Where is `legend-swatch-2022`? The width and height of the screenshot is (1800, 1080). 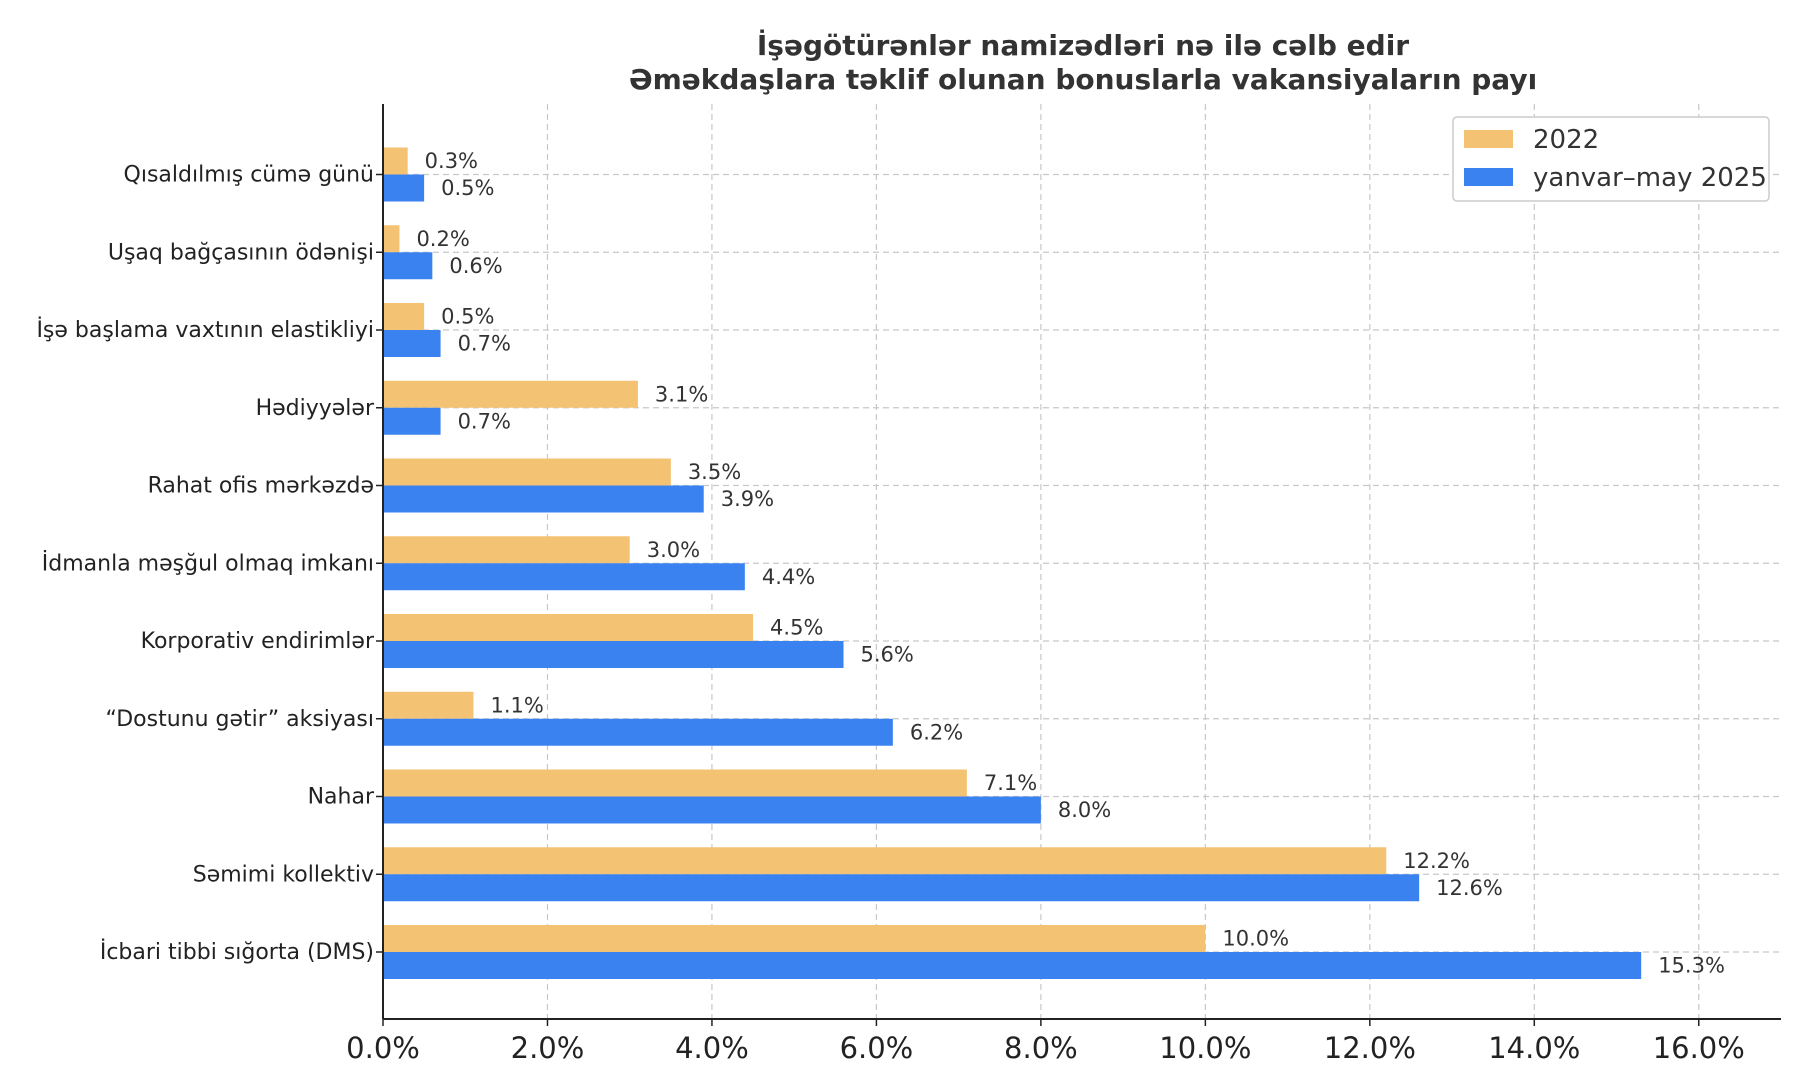
legend-swatch-2022 is located at coordinates (1488, 139).